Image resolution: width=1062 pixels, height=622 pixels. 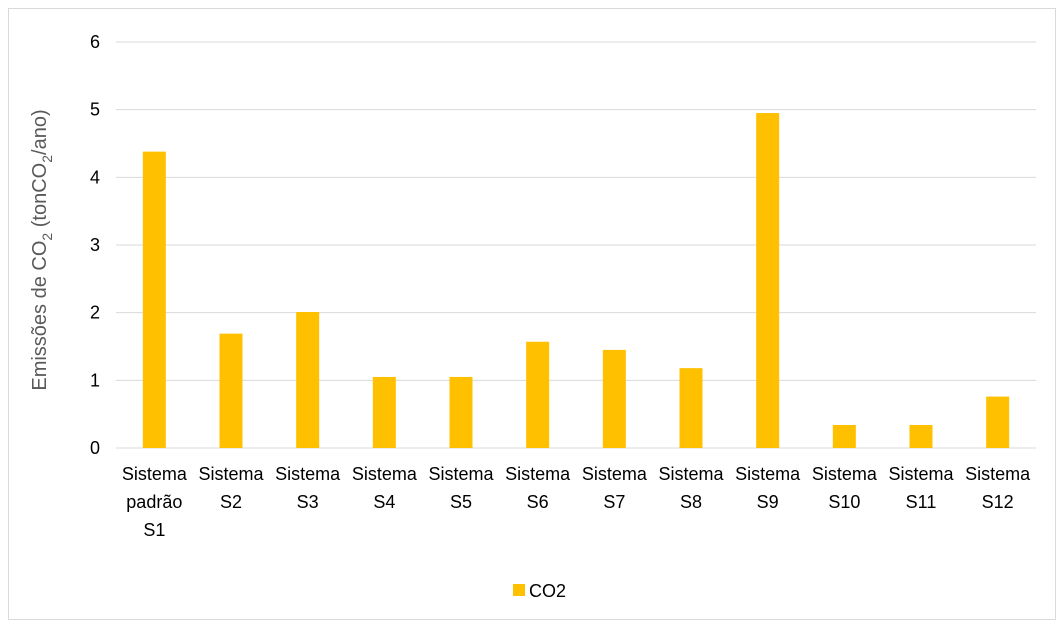 What do you see at coordinates (95, 110) in the screenshot?
I see `y-tick-label: 5` at bounding box center [95, 110].